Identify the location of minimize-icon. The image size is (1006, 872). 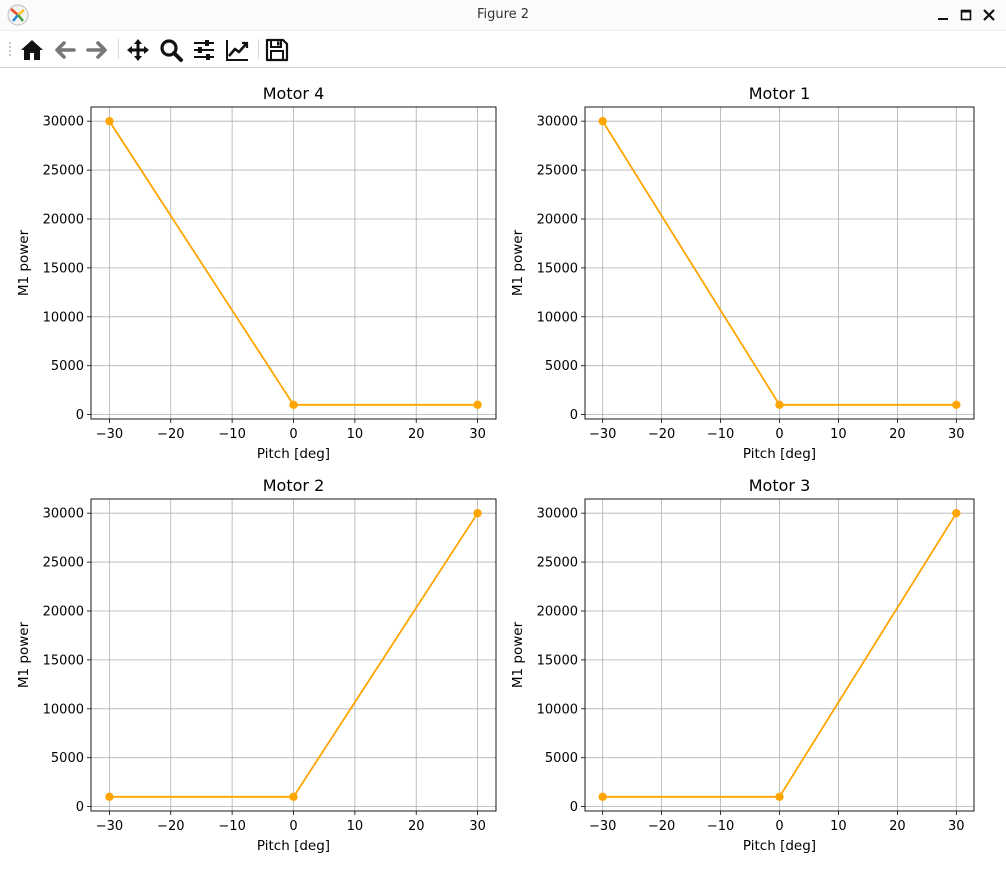
(943, 15).